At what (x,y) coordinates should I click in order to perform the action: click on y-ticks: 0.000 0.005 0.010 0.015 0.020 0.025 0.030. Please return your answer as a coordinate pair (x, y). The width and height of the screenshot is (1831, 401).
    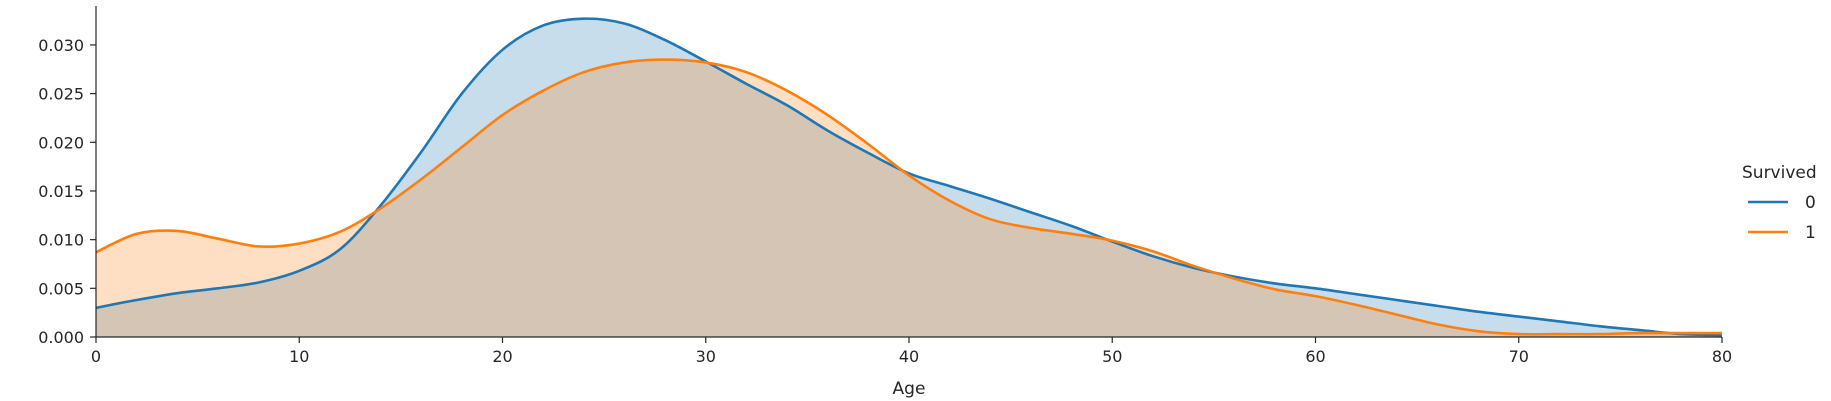
    Looking at the image, I should click on (67, 191).